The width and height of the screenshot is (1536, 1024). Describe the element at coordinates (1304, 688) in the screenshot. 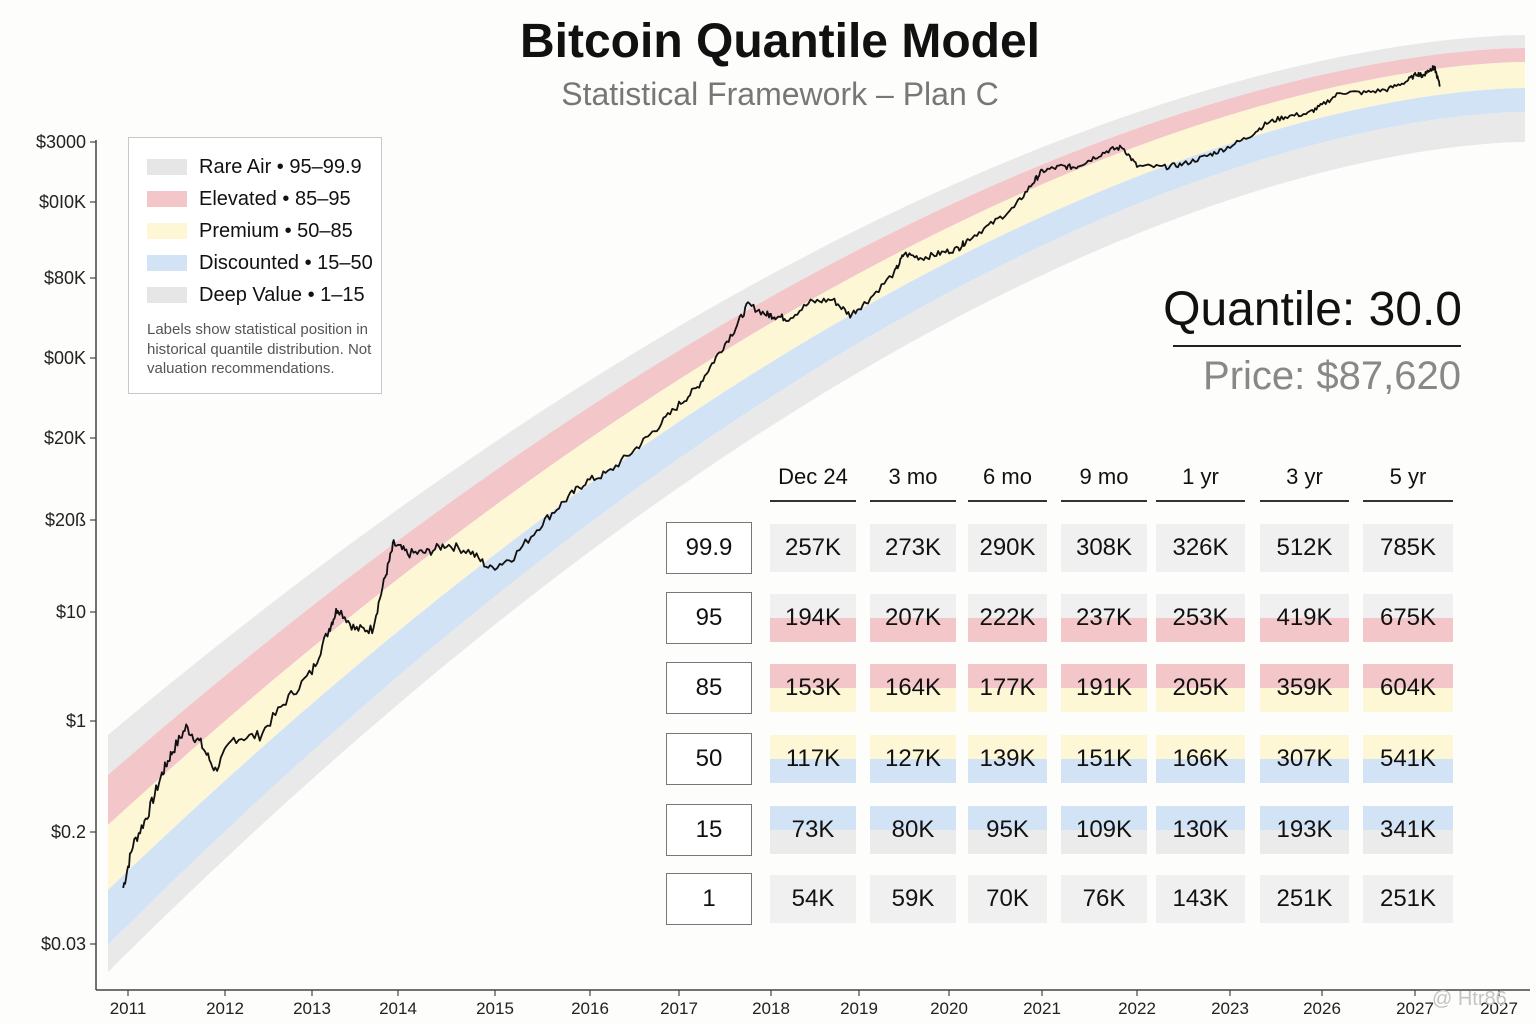

I see `forecast-cell: 359K` at that location.